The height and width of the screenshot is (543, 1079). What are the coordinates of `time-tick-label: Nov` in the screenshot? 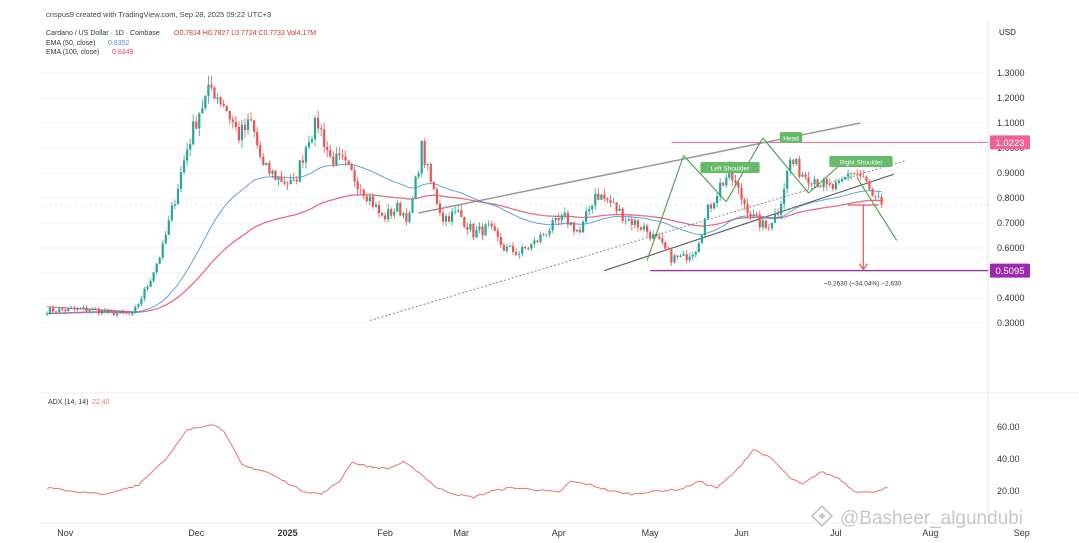 It's located at (65, 533).